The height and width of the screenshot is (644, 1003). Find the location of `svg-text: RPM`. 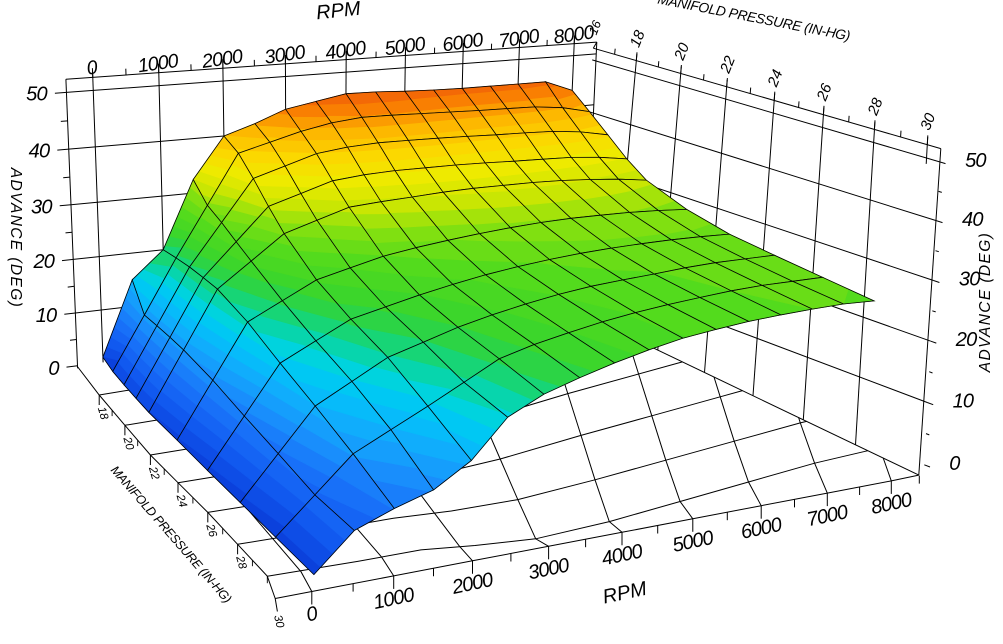

svg-text: RPM is located at coordinates (338, 12).